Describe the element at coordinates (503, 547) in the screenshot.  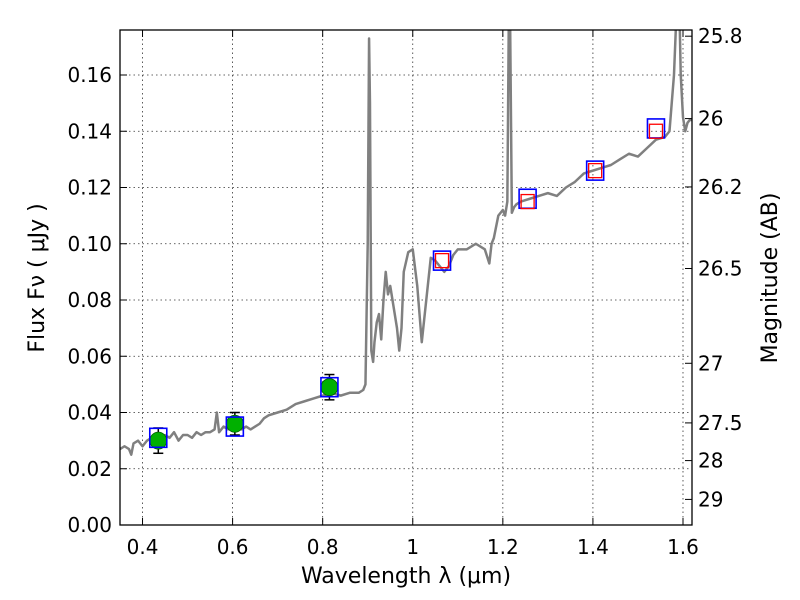
I see `x-tick-label: 1.2` at that location.